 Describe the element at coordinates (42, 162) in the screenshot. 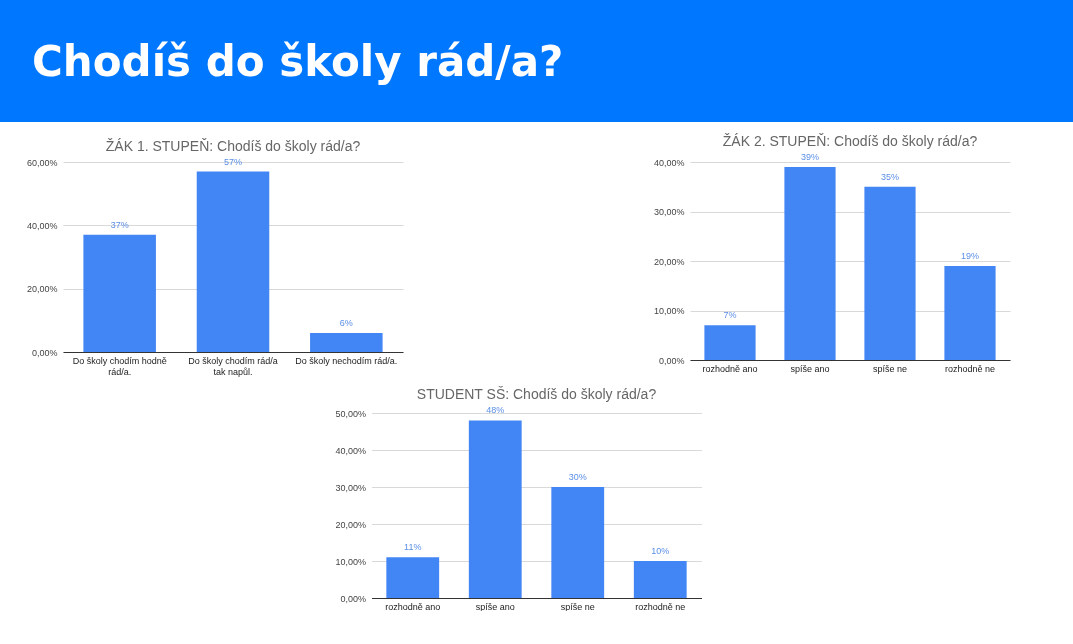

I see `y-tick-label: 60,00%` at that location.